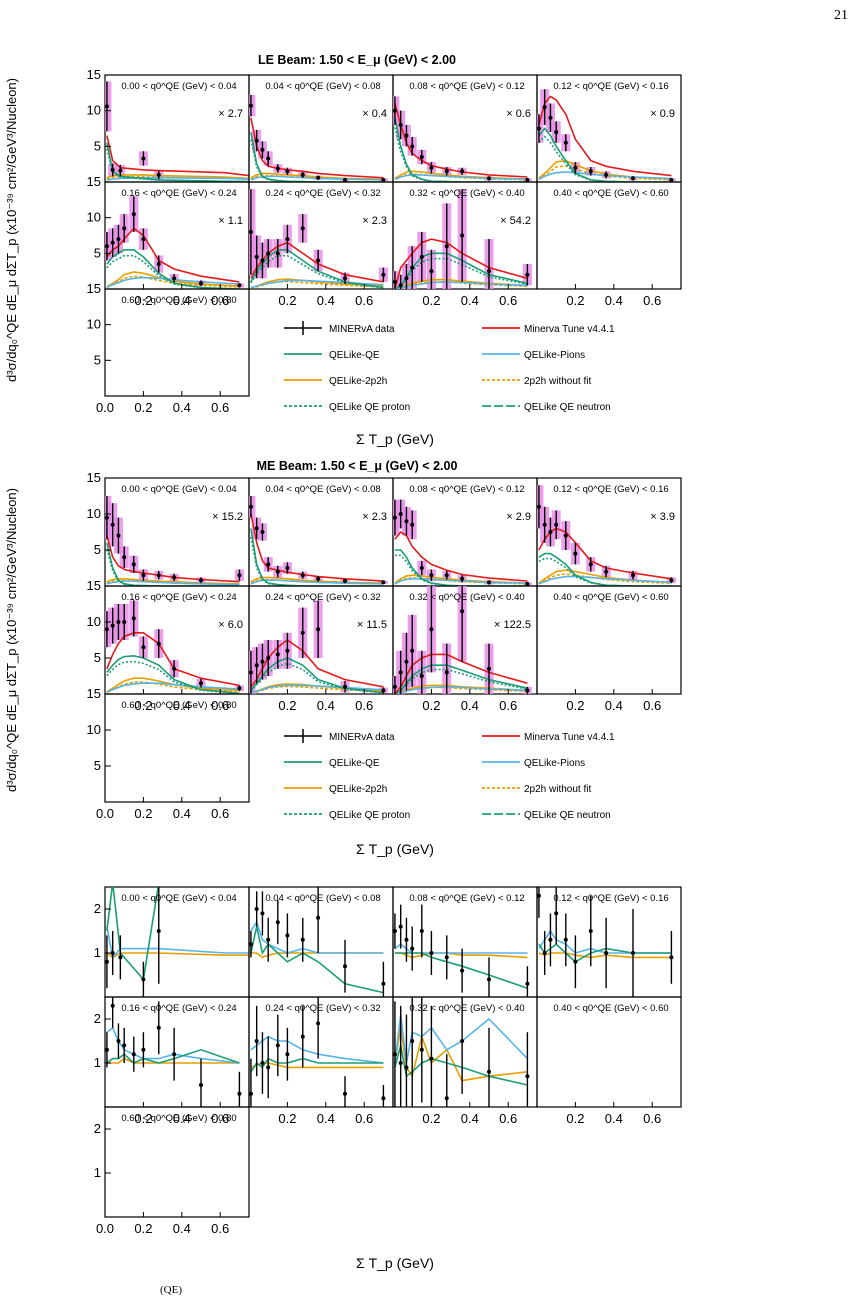  What do you see at coordinates (178, 300) in the screenshot?
I see `panel-label: 0.60 < q0^QE (GeV) < 0.80` at bounding box center [178, 300].